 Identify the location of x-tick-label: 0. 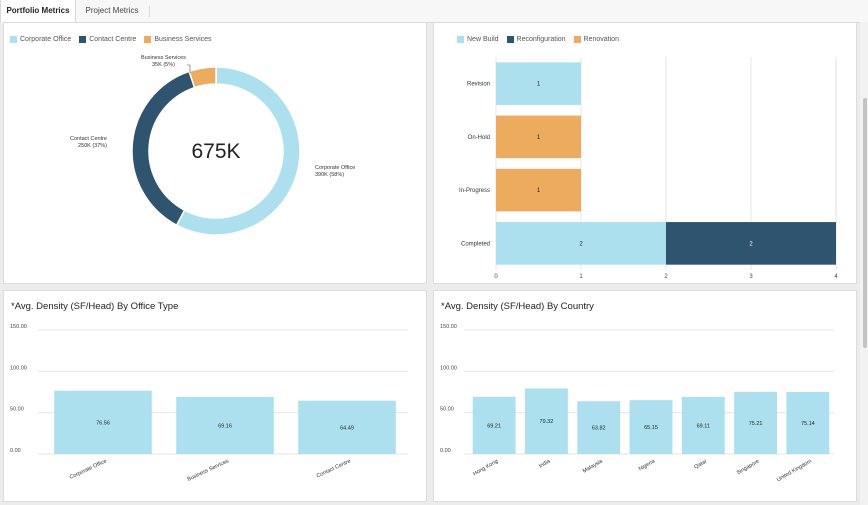
(496, 277).